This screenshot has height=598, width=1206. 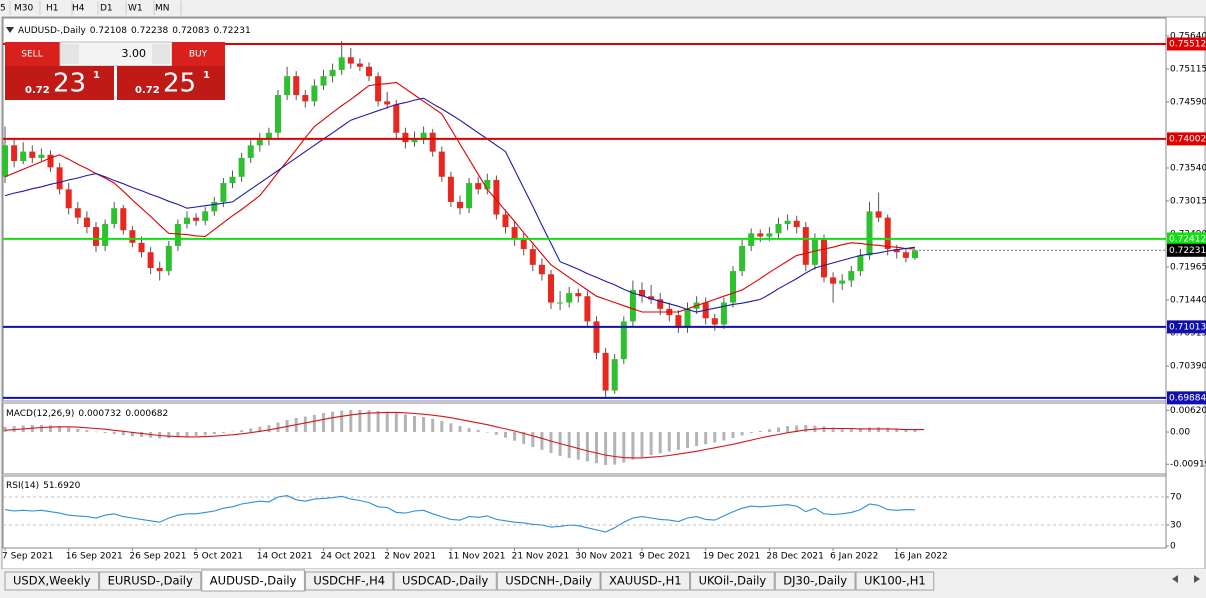 I want to click on ohlc-value: 0.72108, so click(x=108, y=31).